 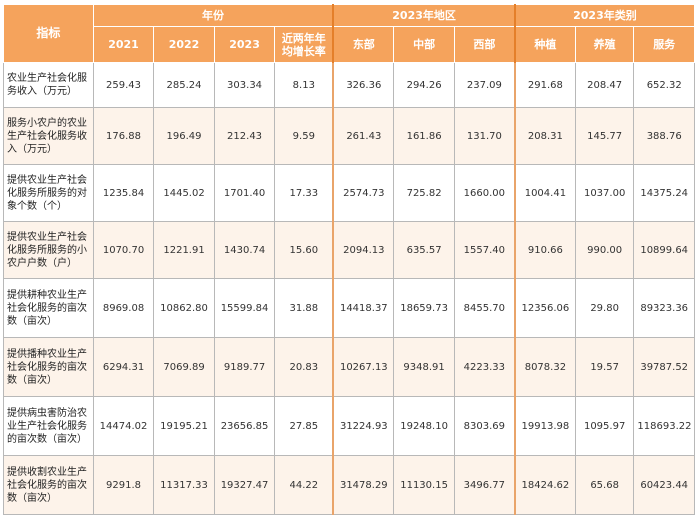 I want to click on header-2023: 2023, so click(x=244, y=44).